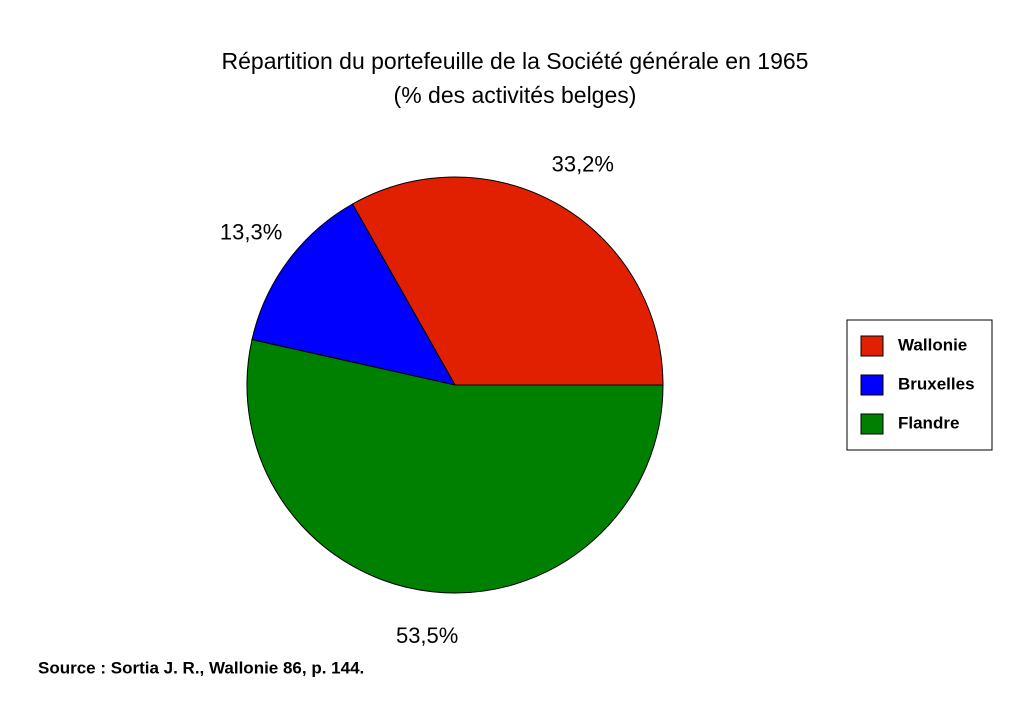  Describe the element at coordinates (583, 164) in the screenshot. I see `slice-label: 33,2%` at that location.